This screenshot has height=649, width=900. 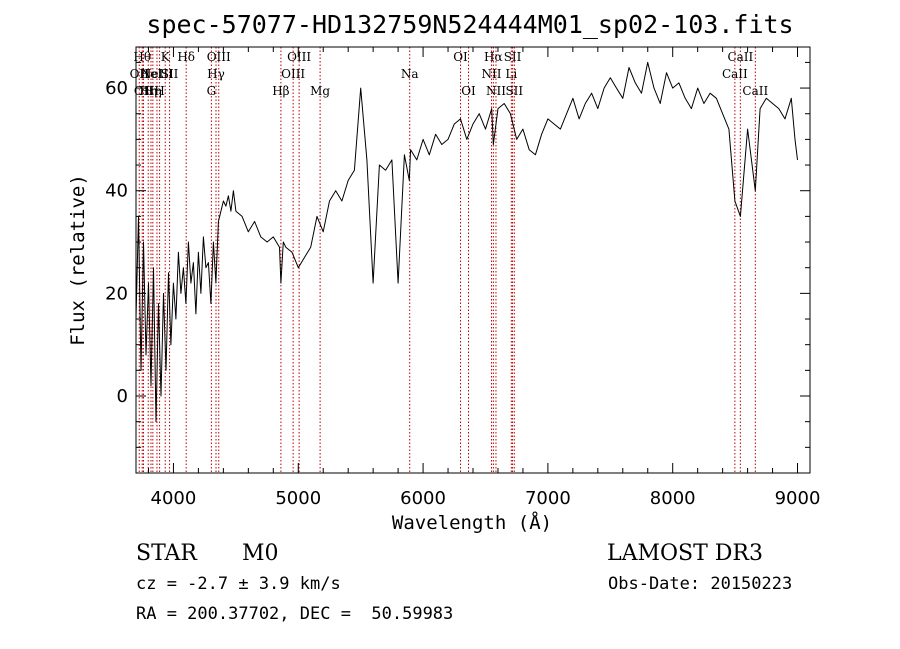 What do you see at coordinates (212, 91) in the screenshot?
I see `spectral-line-label: G` at bounding box center [212, 91].